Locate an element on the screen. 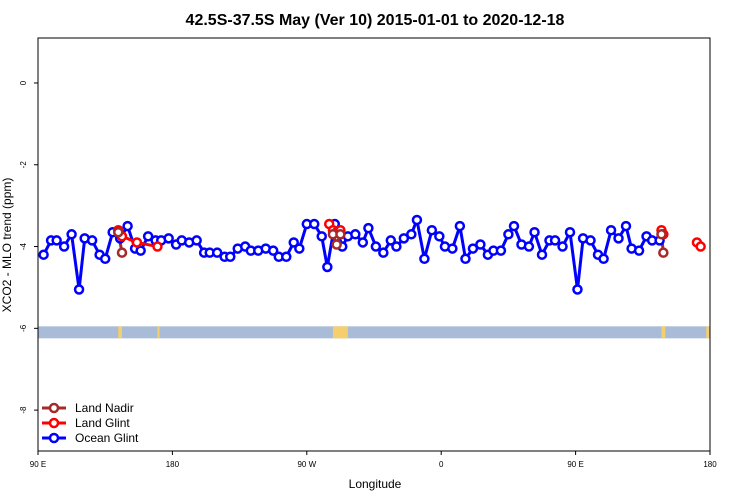 This screenshot has width=750, height=500. legend-label: Land Nadir is located at coordinates (104, 408).